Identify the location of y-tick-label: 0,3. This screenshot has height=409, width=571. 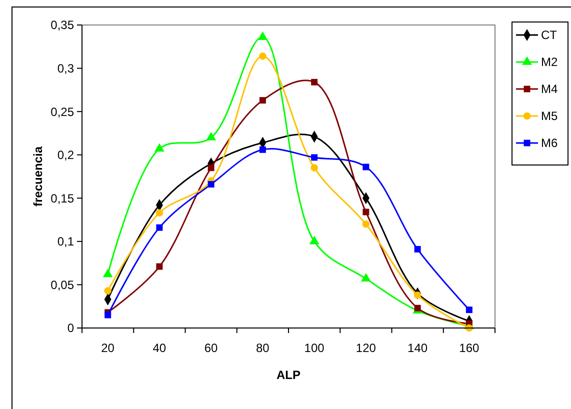
(65, 68).